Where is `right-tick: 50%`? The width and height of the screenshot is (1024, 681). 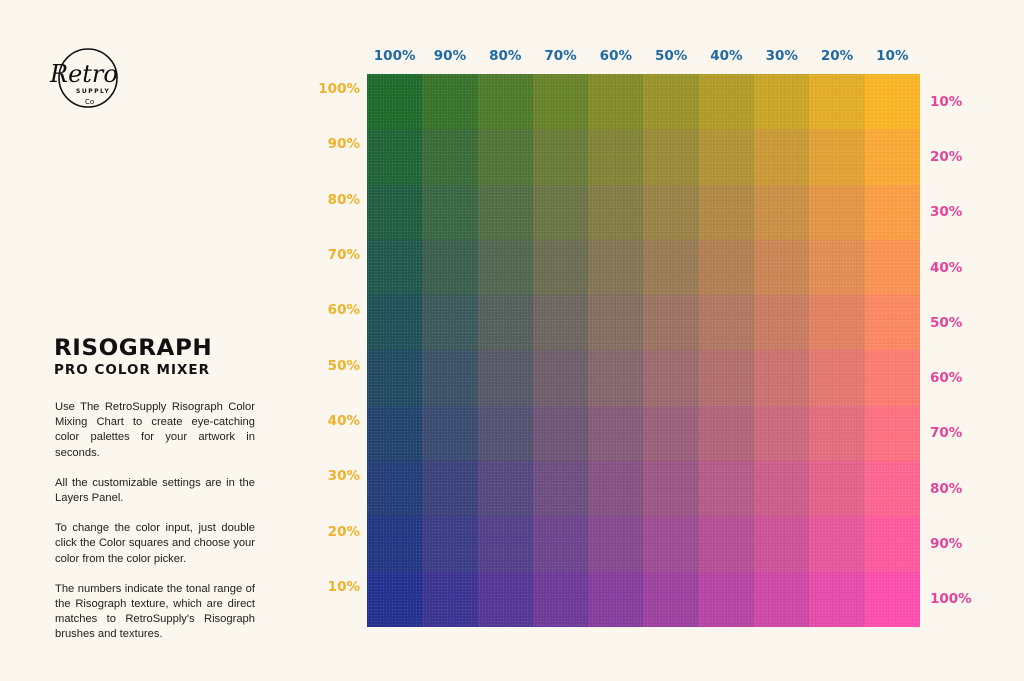 right-tick: 50% is located at coordinates (946, 322).